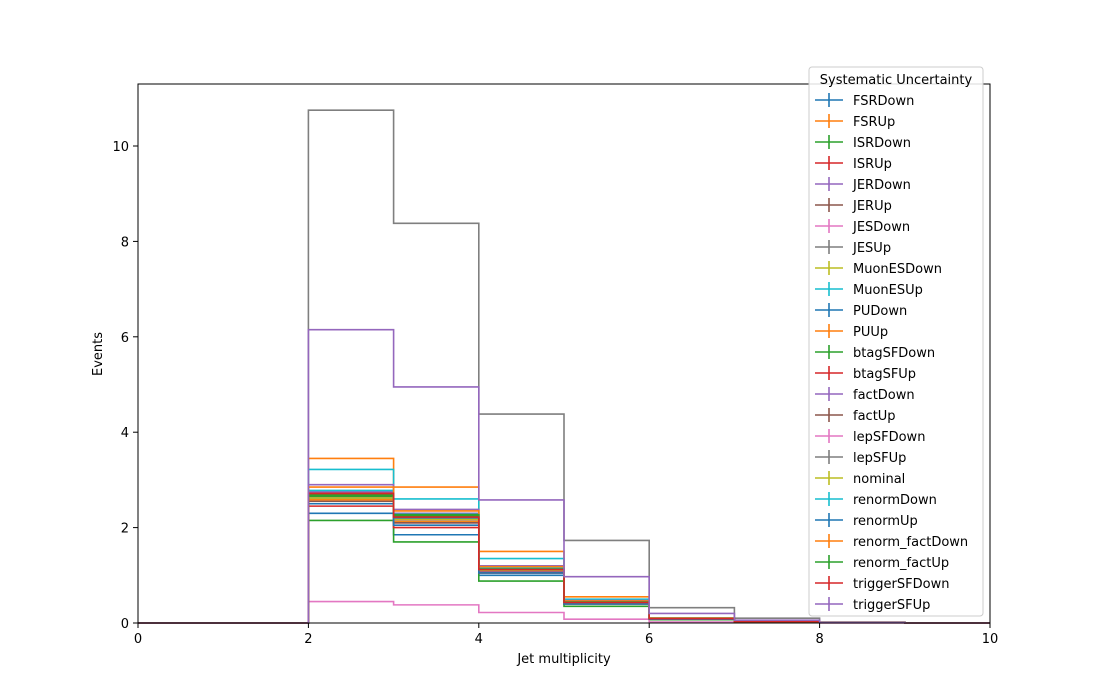 The height and width of the screenshot is (700, 1100). I want to click on legend-label: JERUp, so click(872, 206).